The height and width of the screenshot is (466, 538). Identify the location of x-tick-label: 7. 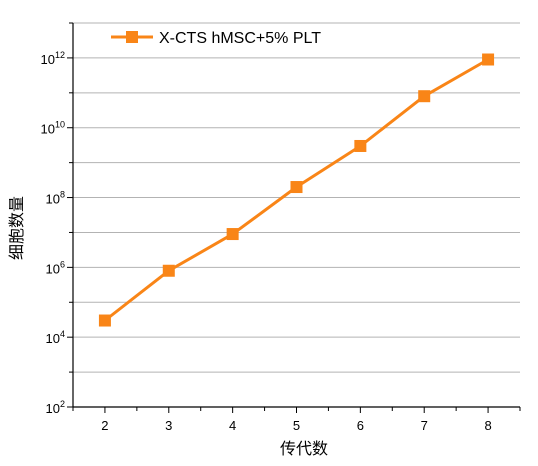
(424, 425).